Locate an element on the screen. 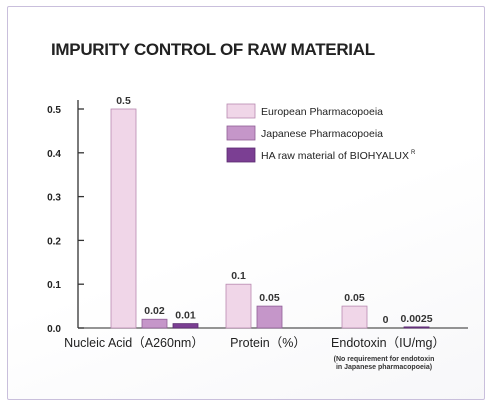 Image resolution: width=493 pixels, height=408 pixels. data-label: 0.01 is located at coordinates (185, 316).